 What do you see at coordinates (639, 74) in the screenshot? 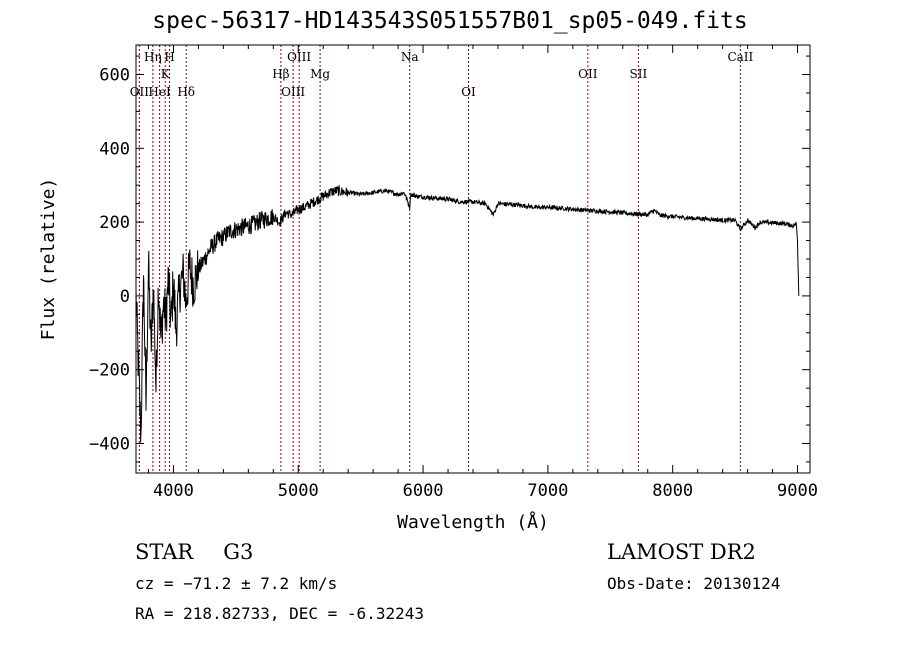
I see `spectral-line-label: SII` at bounding box center [639, 74].